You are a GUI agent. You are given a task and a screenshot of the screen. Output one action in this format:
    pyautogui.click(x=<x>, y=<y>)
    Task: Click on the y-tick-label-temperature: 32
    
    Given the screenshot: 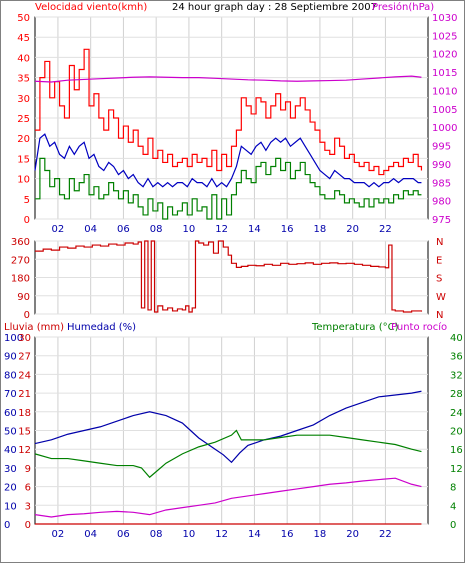 What is the action you would take?
    pyautogui.click(x=456, y=375)
    